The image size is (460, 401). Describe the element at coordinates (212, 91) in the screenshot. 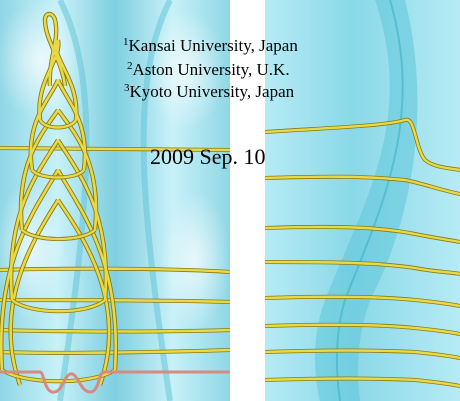

I see `affiliation-3-name: Kyoto University, Japan` at that location.